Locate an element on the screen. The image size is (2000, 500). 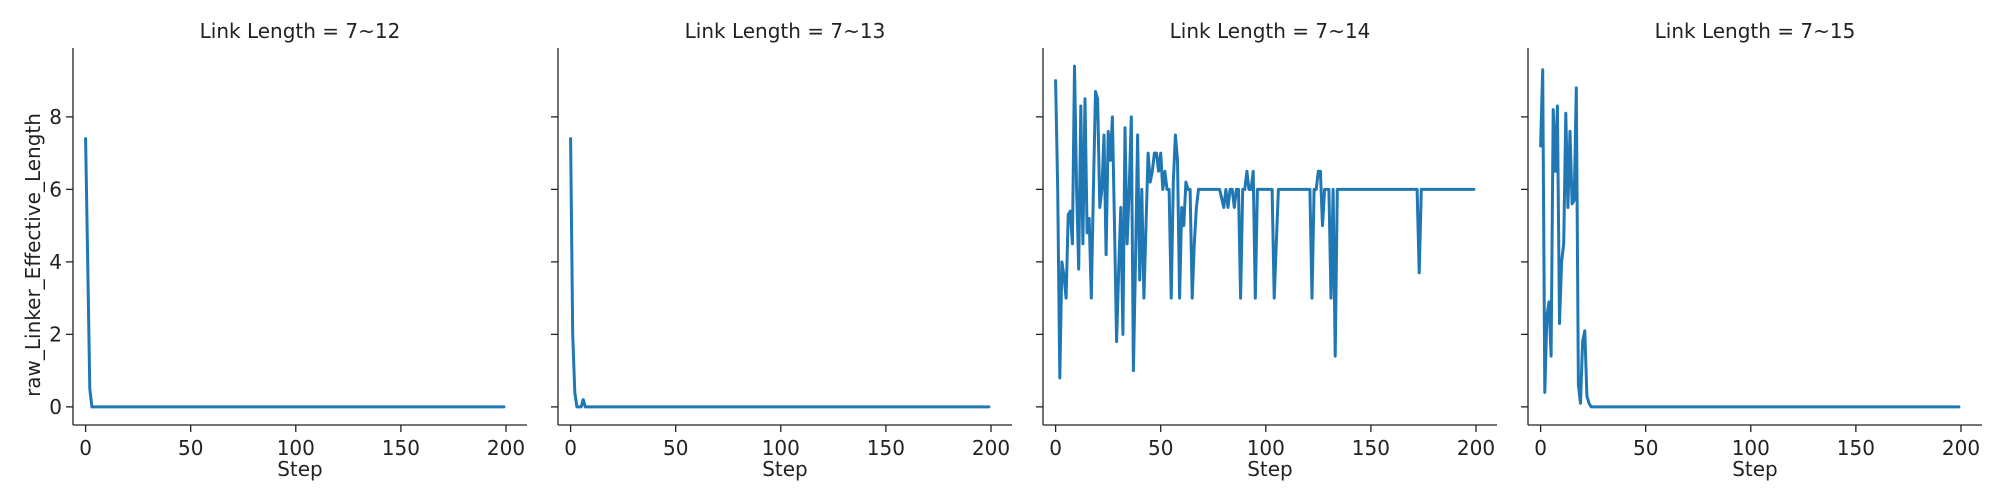
panel-title: Link Length = 7~15 is located at coordinates (1755, 31).